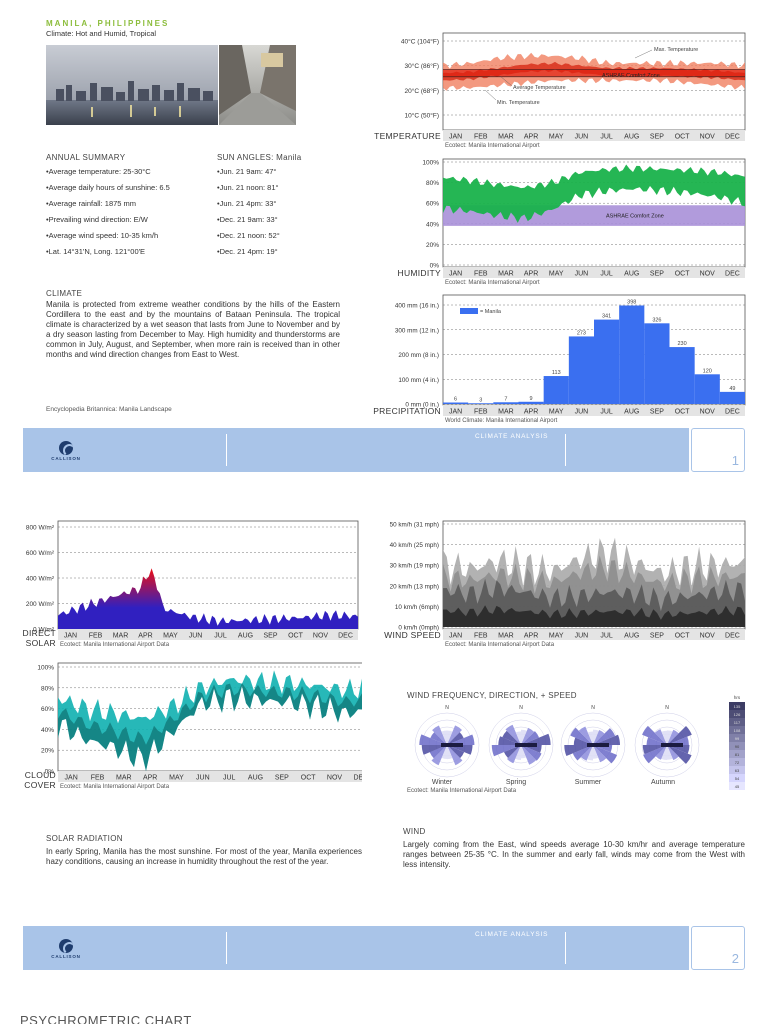 The image size is (768, 1024). Describe the element at coordinates (643, 54) in the screenshot. I see `annotation-leader` at that location.